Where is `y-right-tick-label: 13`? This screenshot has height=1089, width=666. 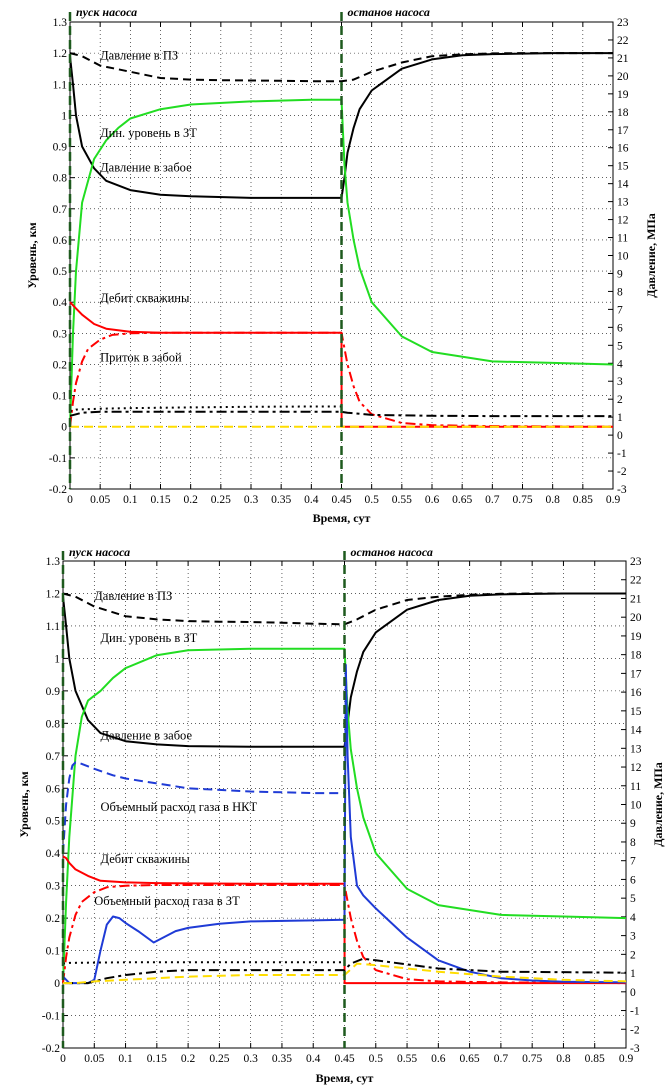
y-right-tick-label: 13 is located at coordinates (623, 203).